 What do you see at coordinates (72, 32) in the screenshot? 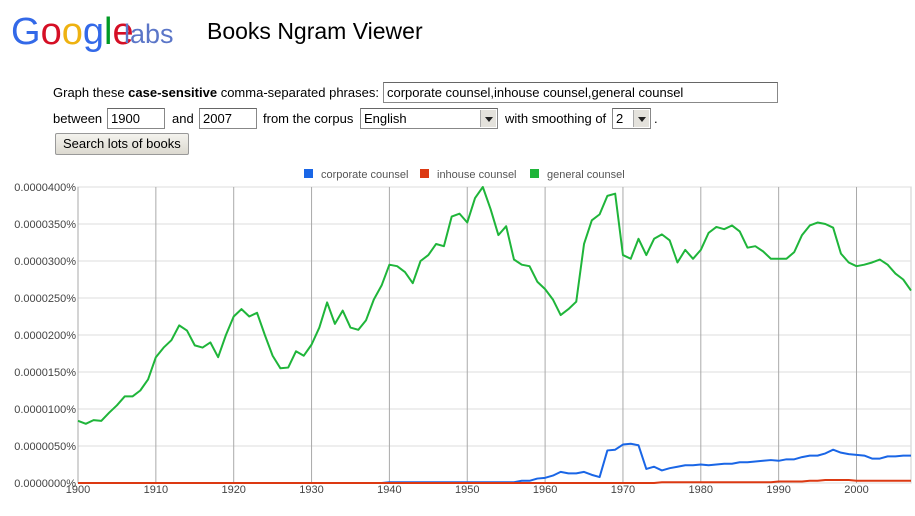
I see `logo-brand: Google` at bounding box center [72, 32].